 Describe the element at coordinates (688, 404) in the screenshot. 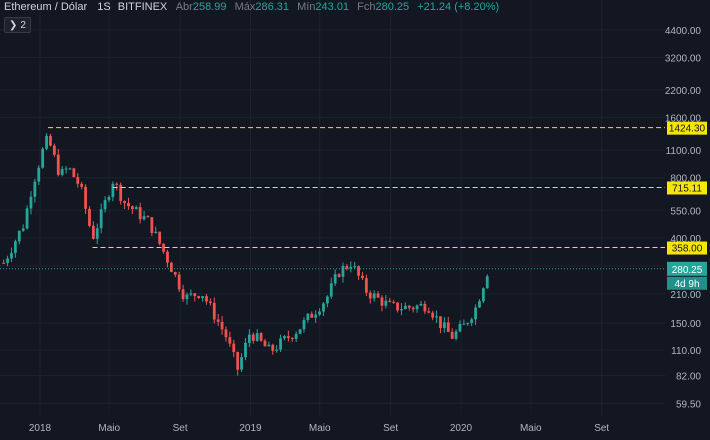

I see `price-axis-tick-label: 59.50` at that location.